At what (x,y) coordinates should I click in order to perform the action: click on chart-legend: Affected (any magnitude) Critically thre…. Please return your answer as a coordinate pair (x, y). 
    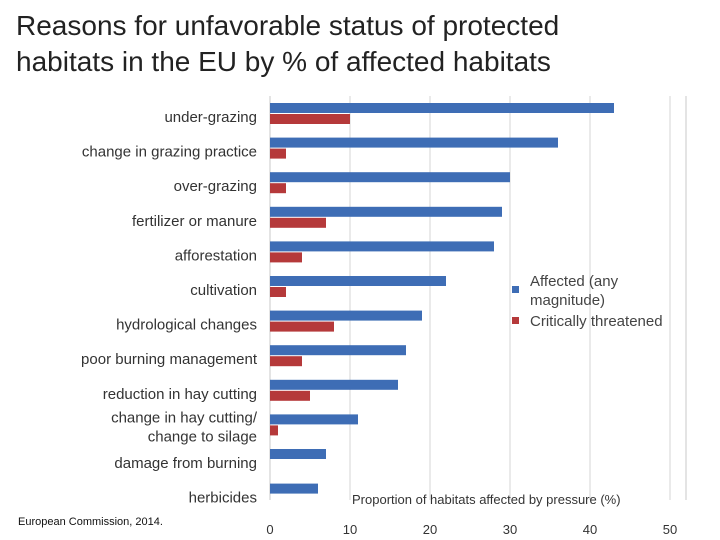
    Looking at the image, I should click on (596, 302).